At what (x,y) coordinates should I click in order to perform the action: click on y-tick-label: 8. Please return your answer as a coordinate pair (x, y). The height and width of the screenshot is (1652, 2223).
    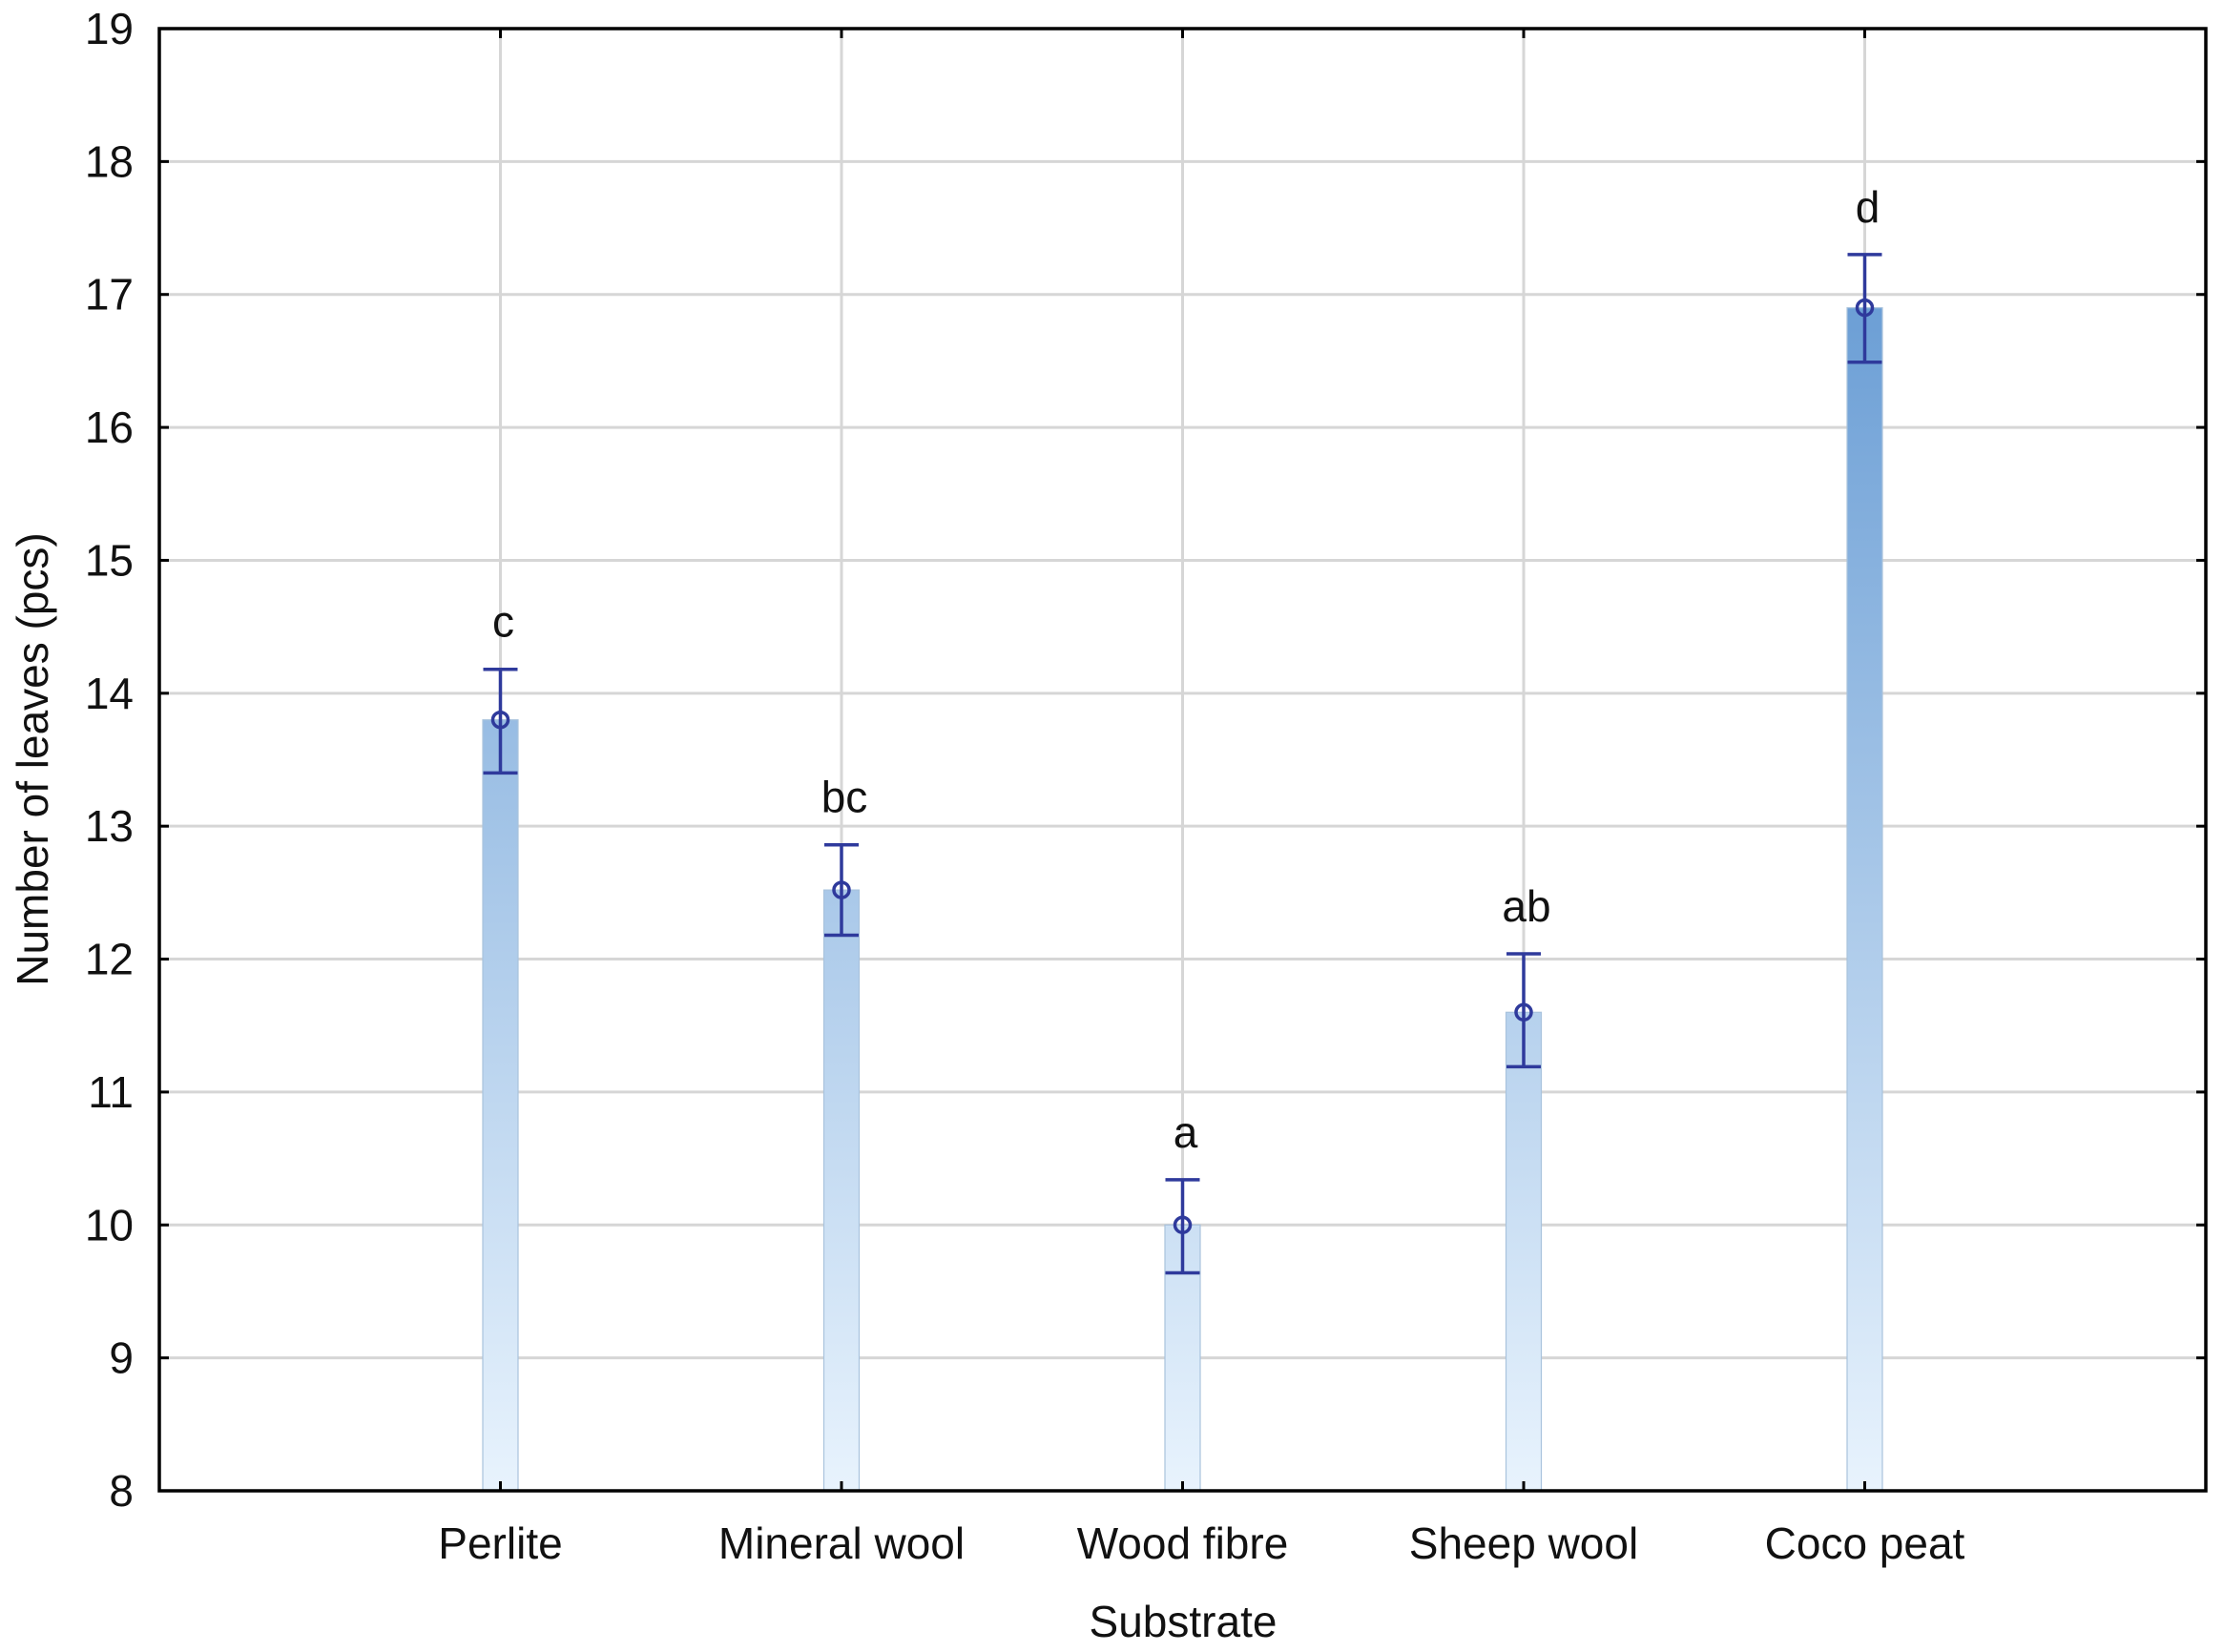
    Looking at the image, I should click on (121, 1491).